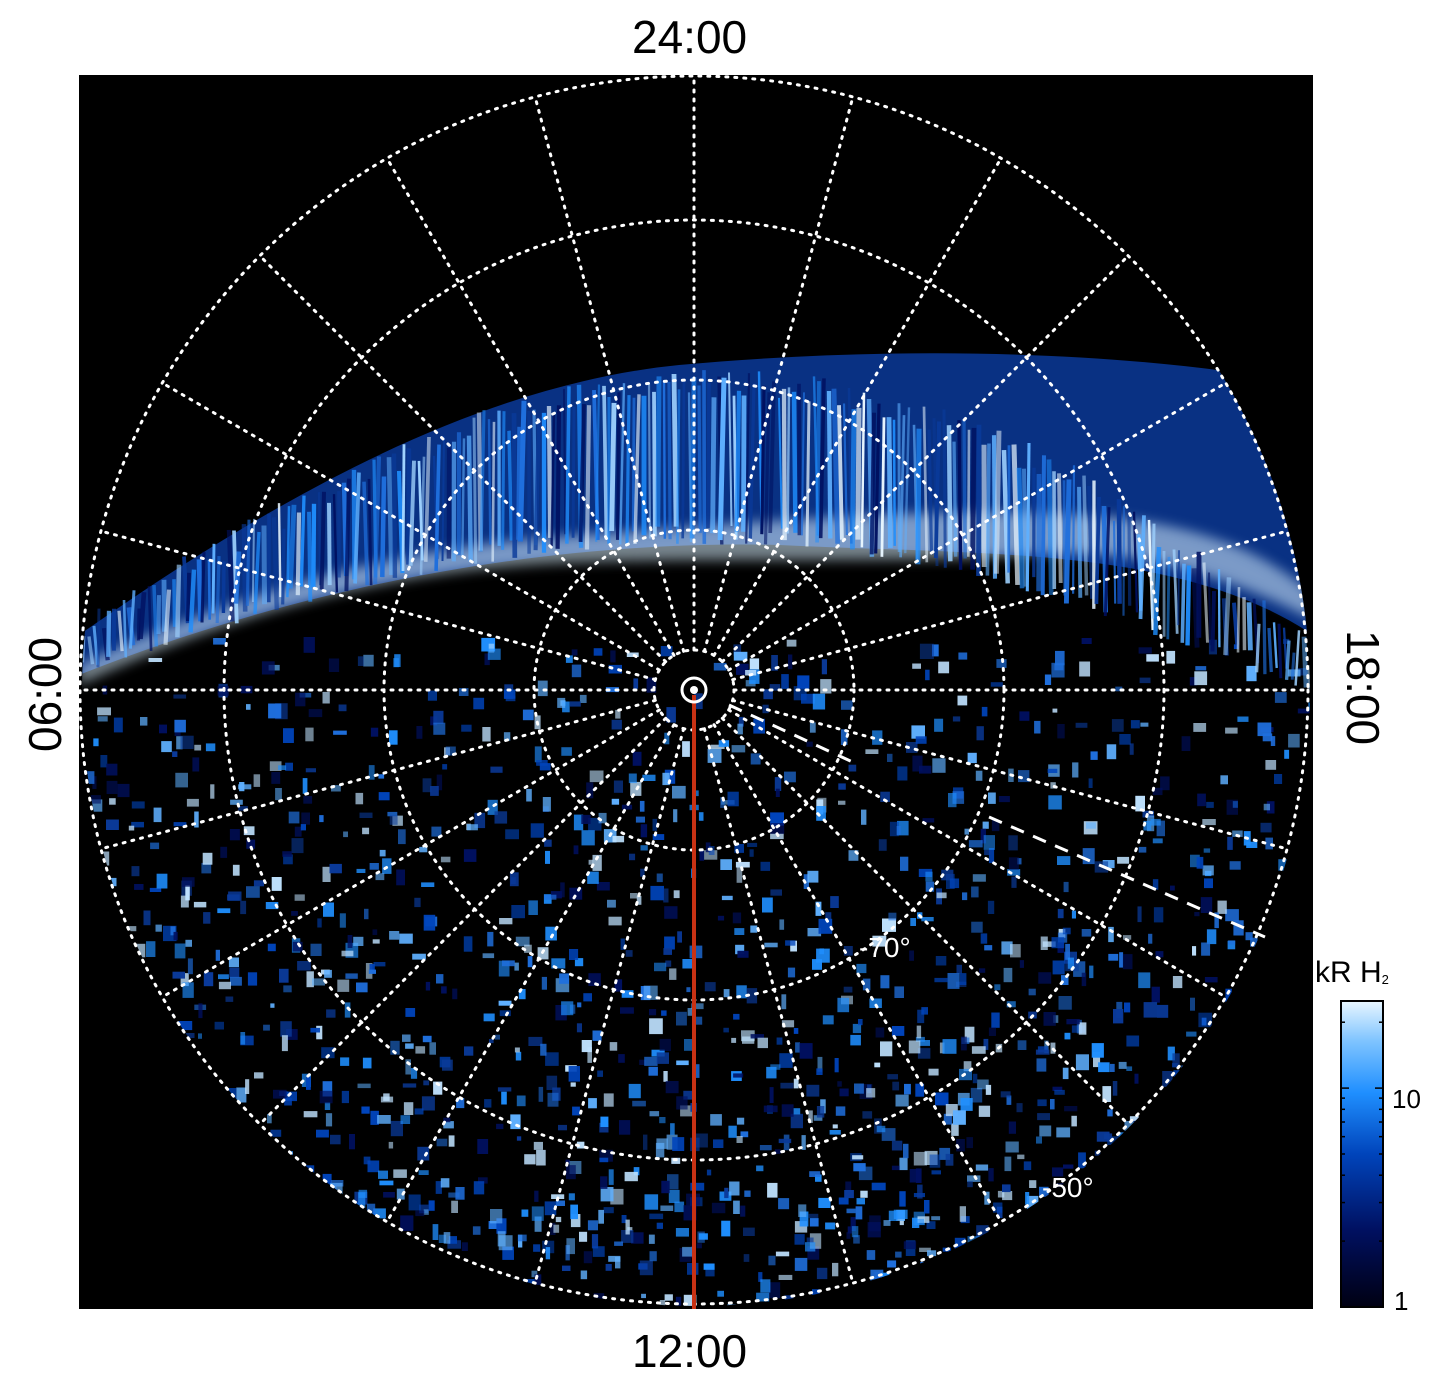 The height and width of the screenshot is (1384, 1447). I want to click on colorbar-gradient, so click(1362, 1154).